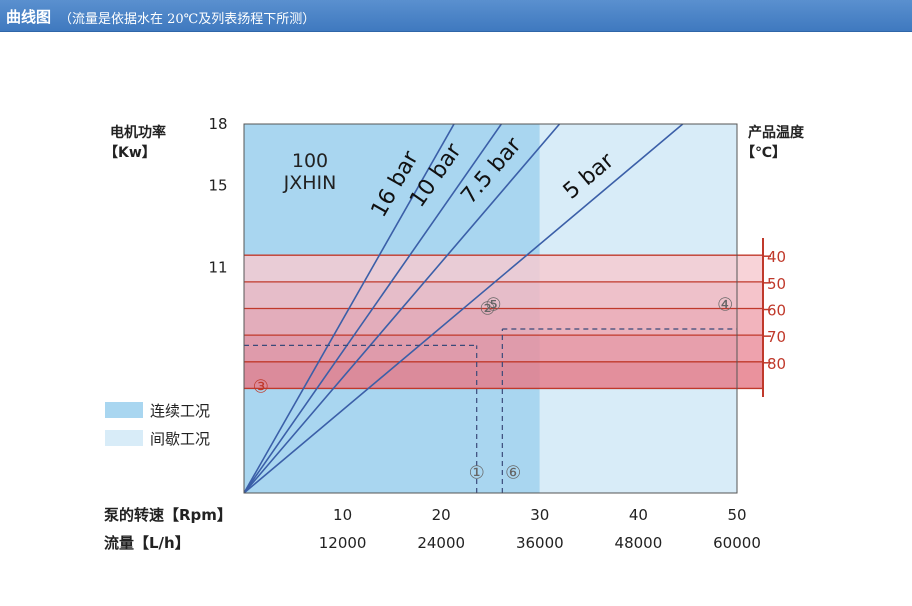 The width and height of the screenshot is (912, 606). Describe the element at coordinates (130, 153) in the screenshot. I see `y-left-label-line2: 【Kw】` at that location.